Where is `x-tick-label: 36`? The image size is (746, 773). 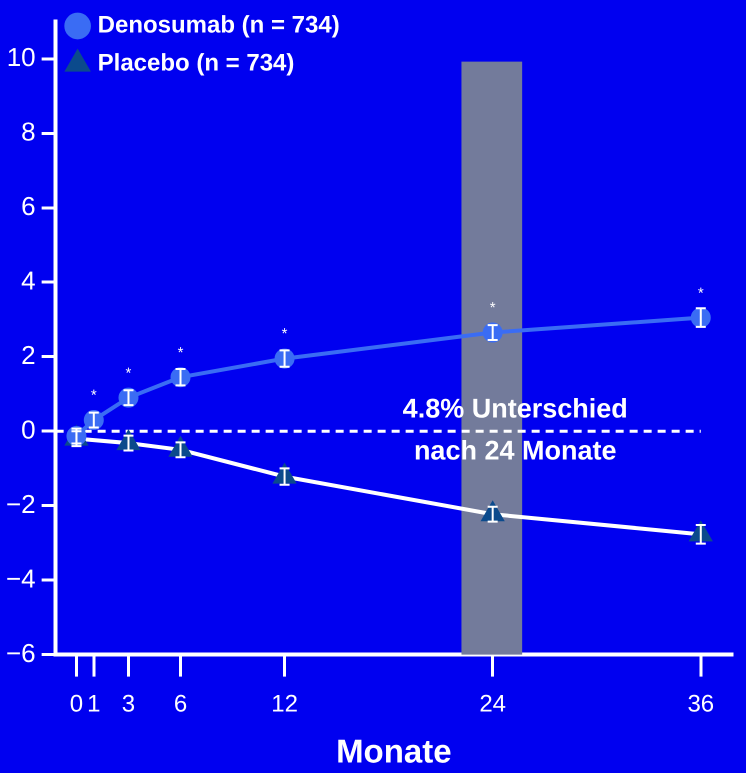
x-tick-label: 36 is located at coordinates (700, 704).